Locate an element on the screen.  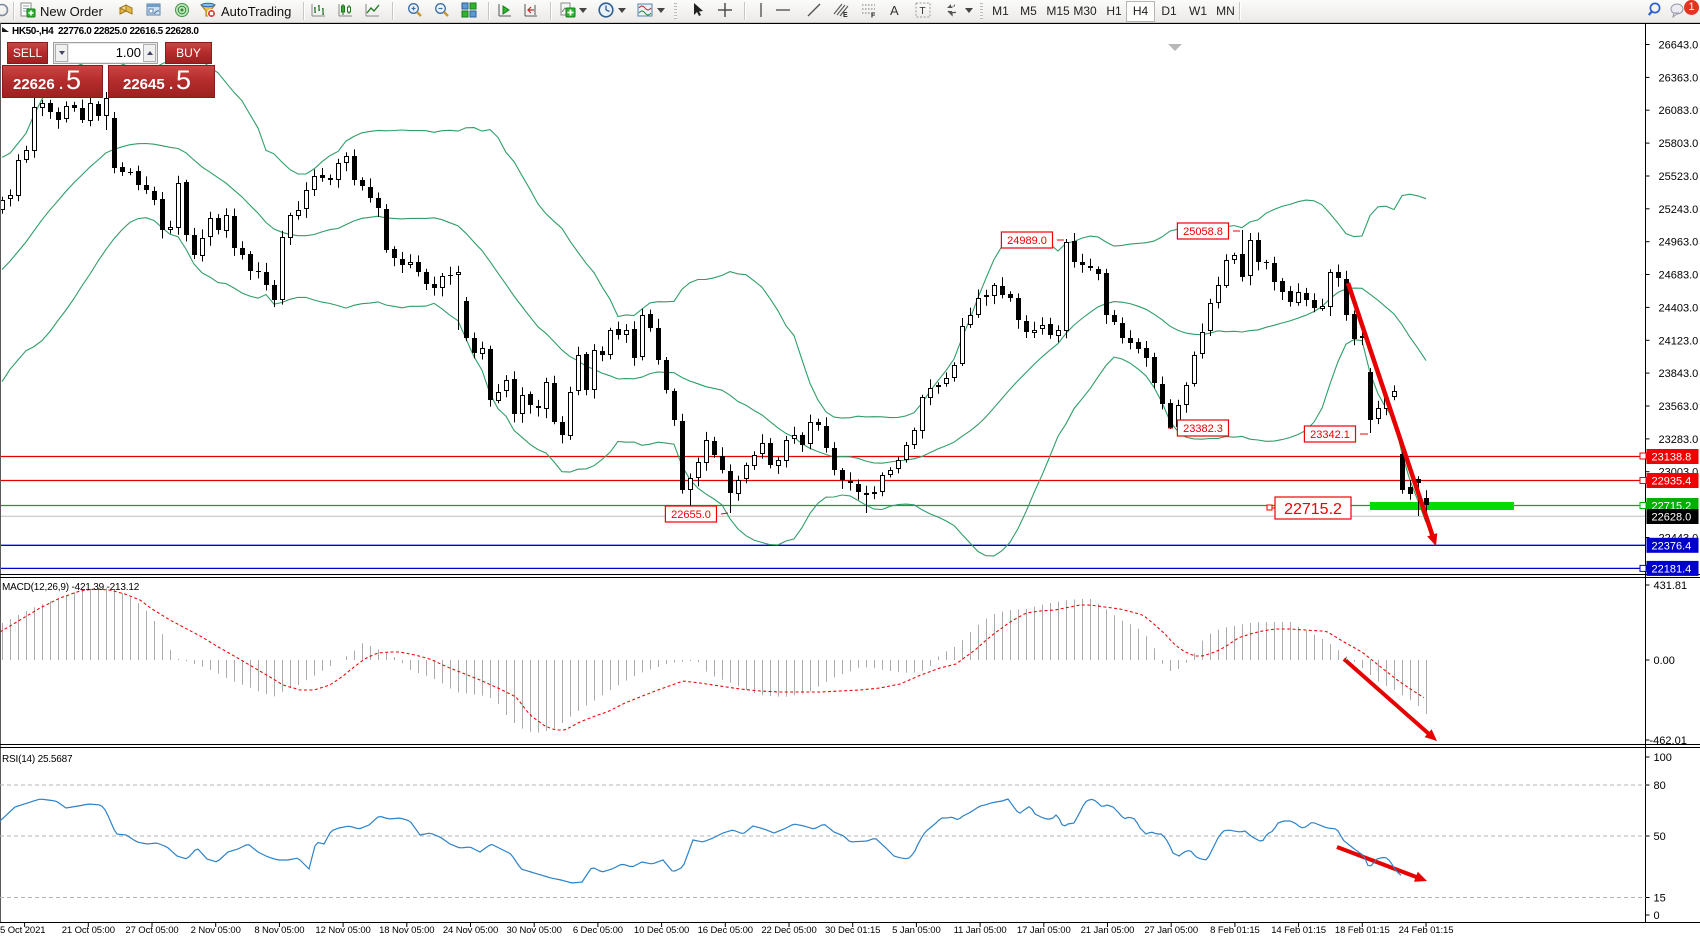
svg-text: 10 Dec 05:00 is located at coordinates (661, 930).